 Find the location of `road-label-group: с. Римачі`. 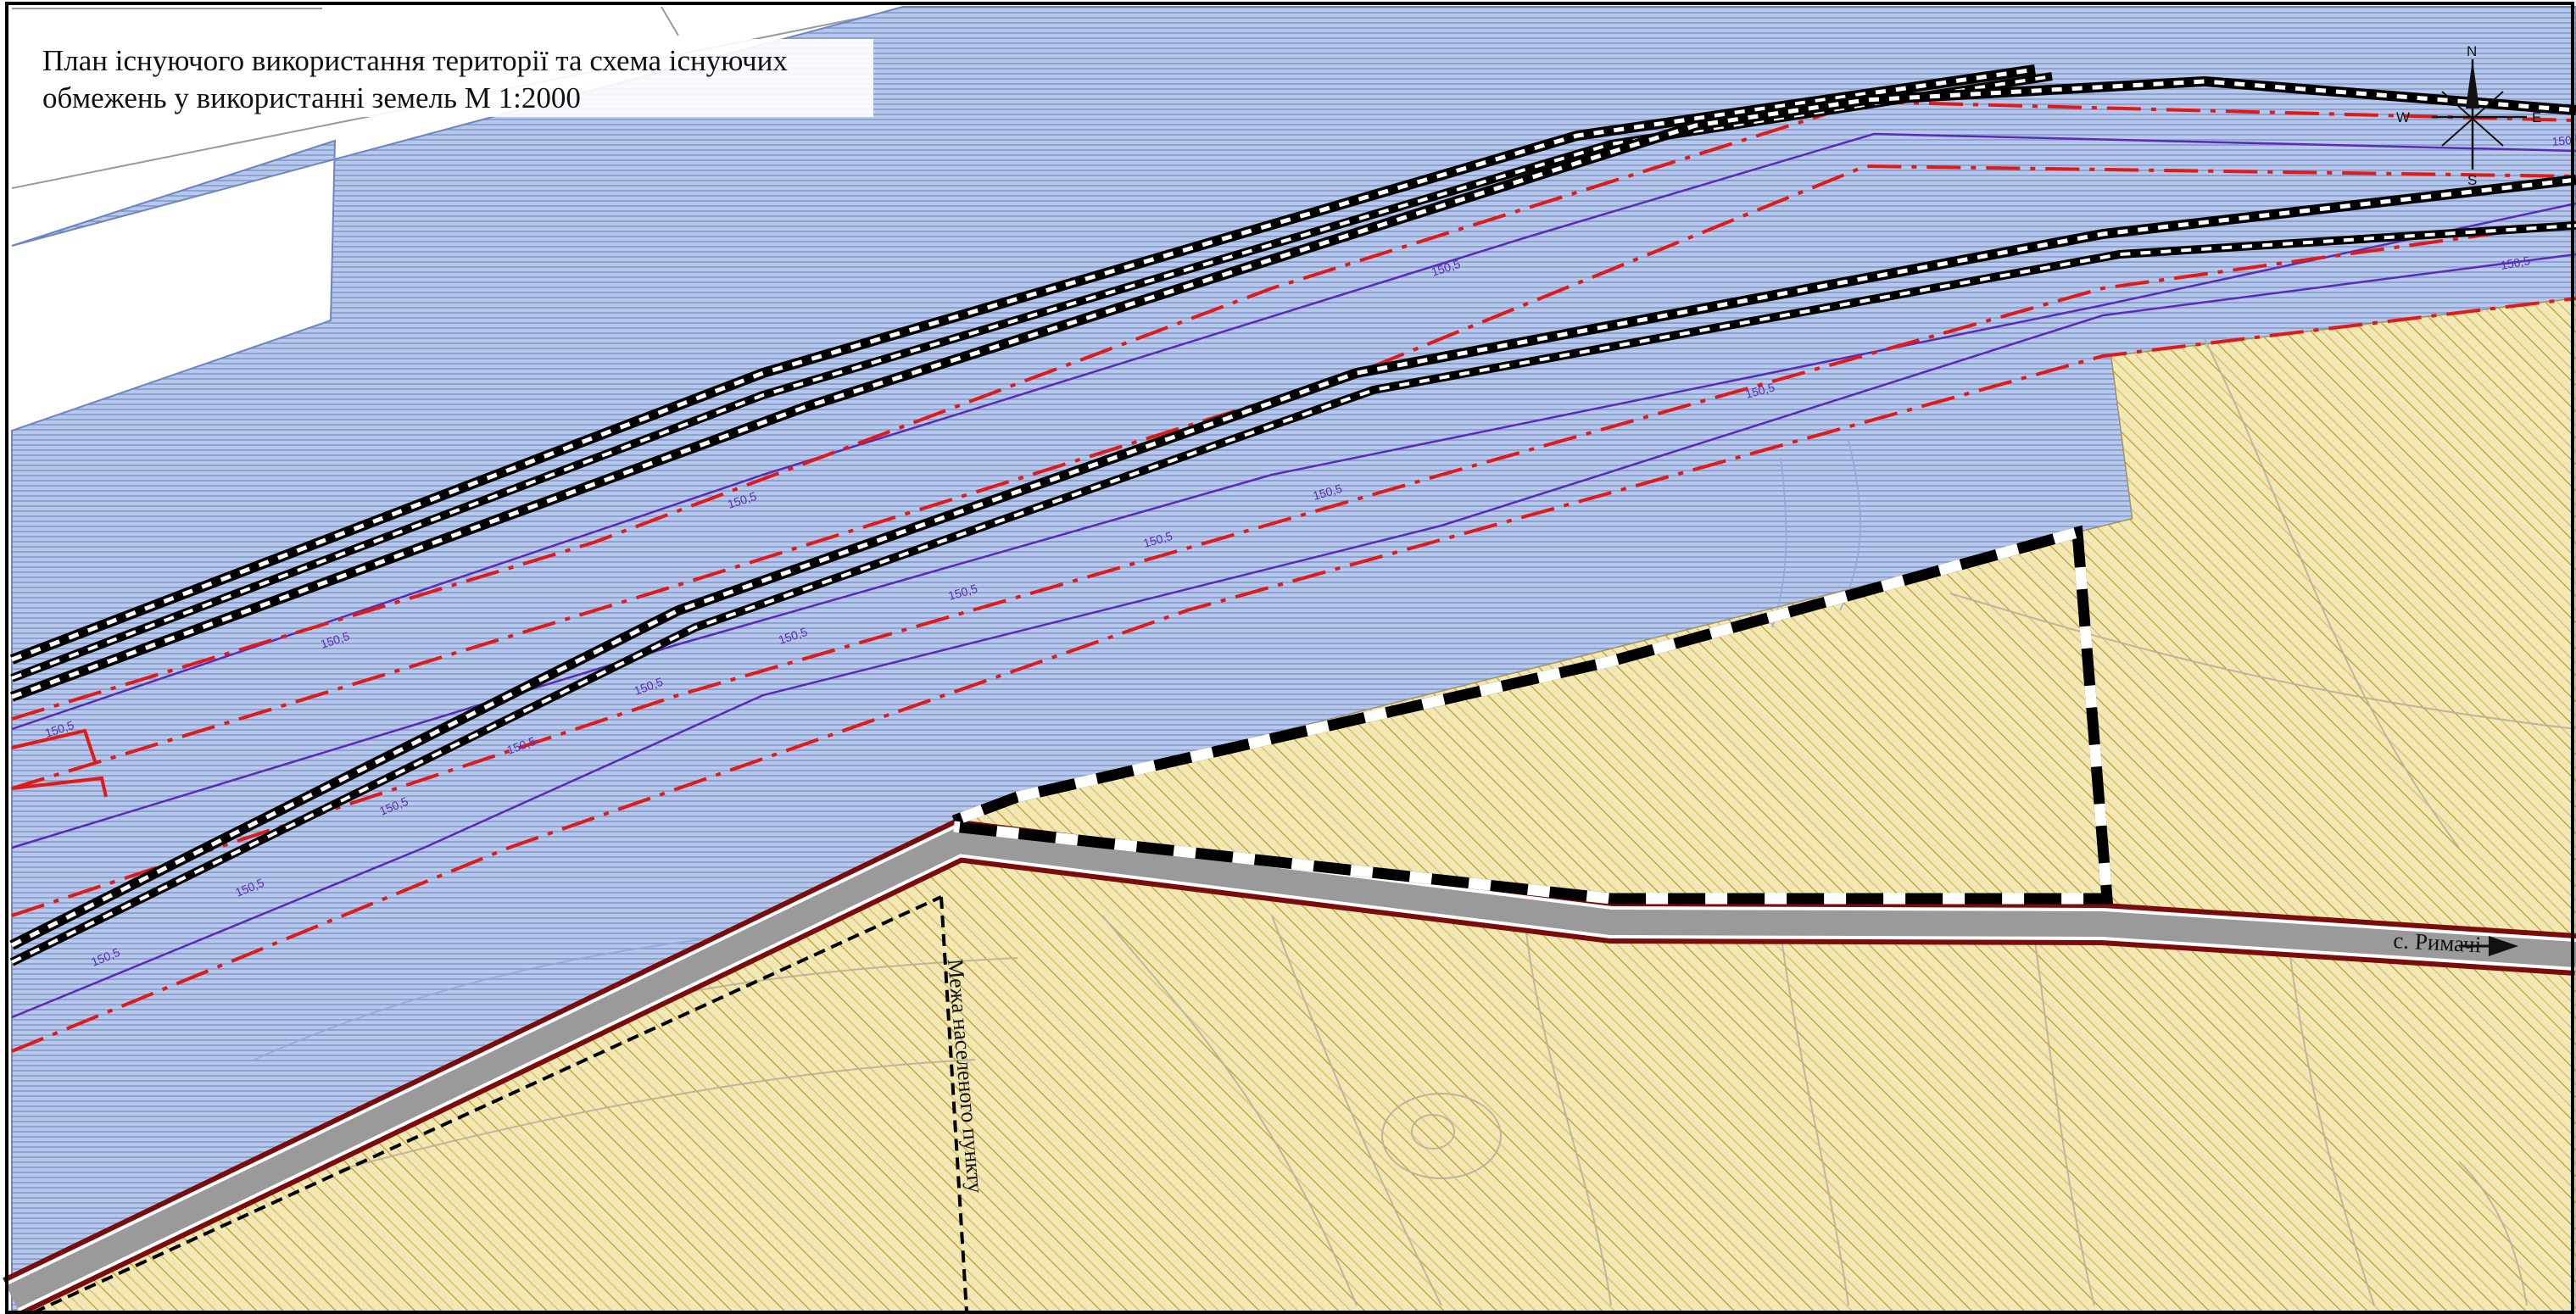

road-label-group: с. Римачі is located at coordinates (2455, 942).